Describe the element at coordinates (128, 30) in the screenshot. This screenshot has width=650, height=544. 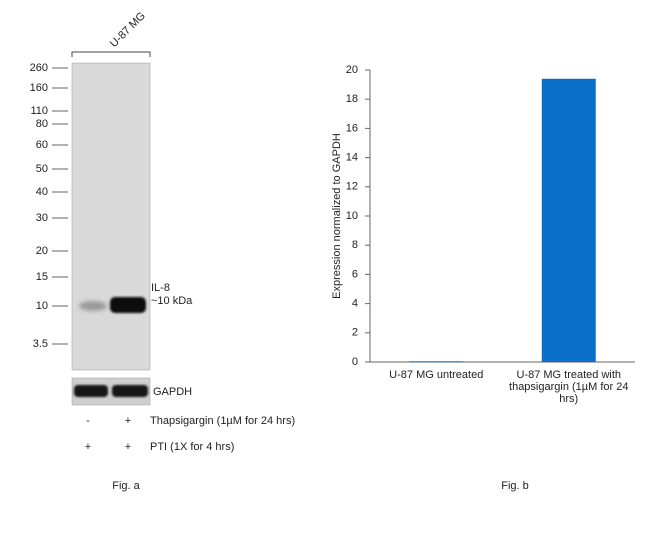
I see `lane-label: U-87 MG` at that location.